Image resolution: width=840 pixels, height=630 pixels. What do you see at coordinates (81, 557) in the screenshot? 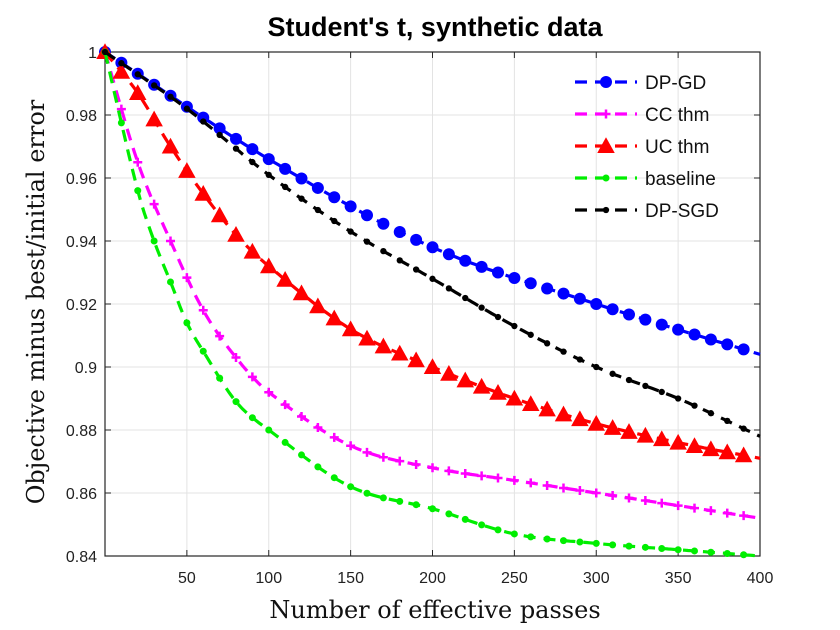
I see `y-tick-label: 0.84` at bounding box center [81, 557].